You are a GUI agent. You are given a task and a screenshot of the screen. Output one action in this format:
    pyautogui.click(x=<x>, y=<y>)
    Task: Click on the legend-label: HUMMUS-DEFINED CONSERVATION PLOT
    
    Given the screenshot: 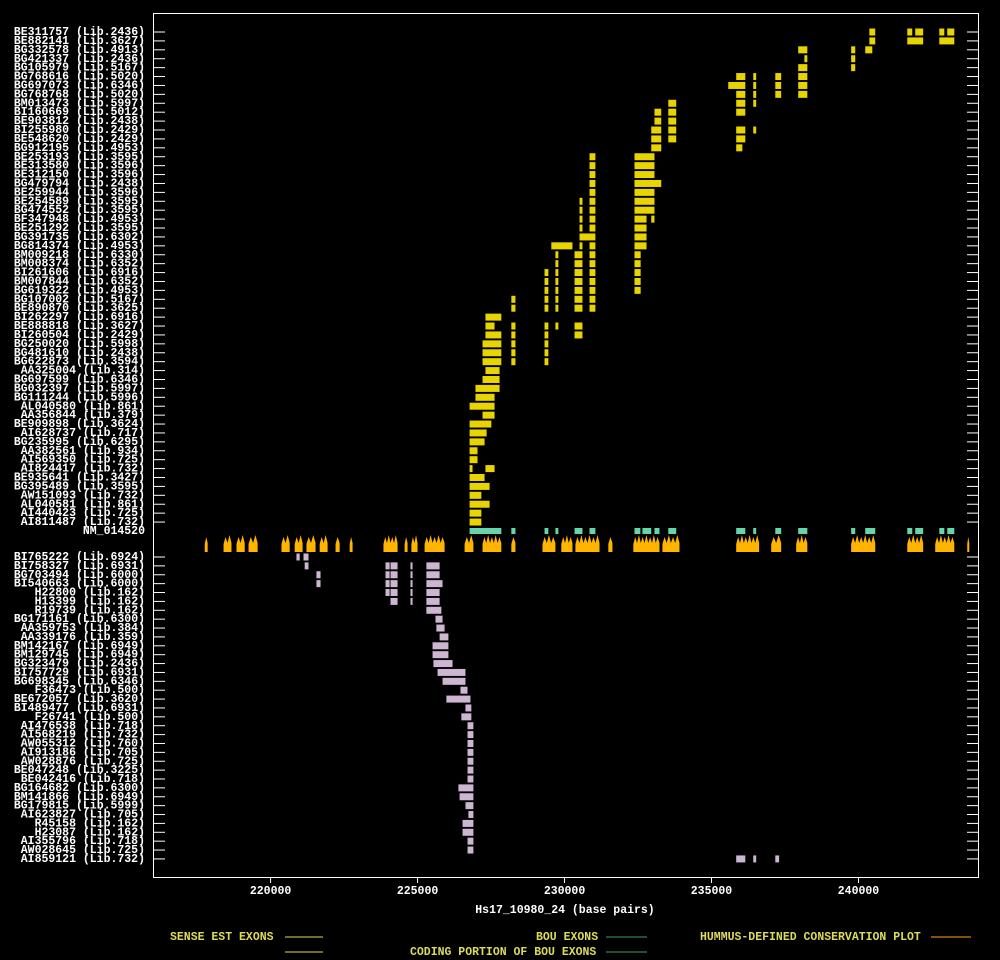 What is the action you would take?
    pyautogui.click(x=810, y=937)
    